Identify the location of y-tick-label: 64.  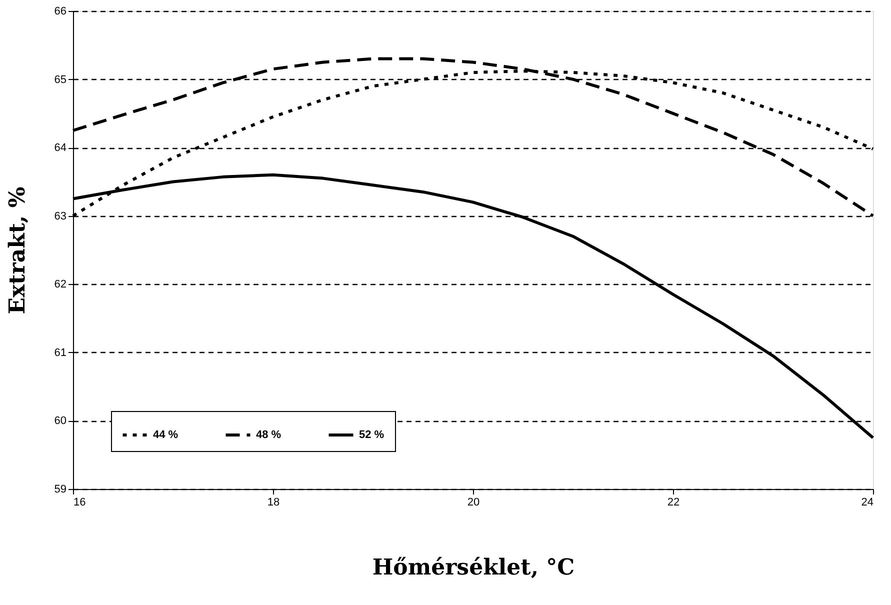
(60, 148).